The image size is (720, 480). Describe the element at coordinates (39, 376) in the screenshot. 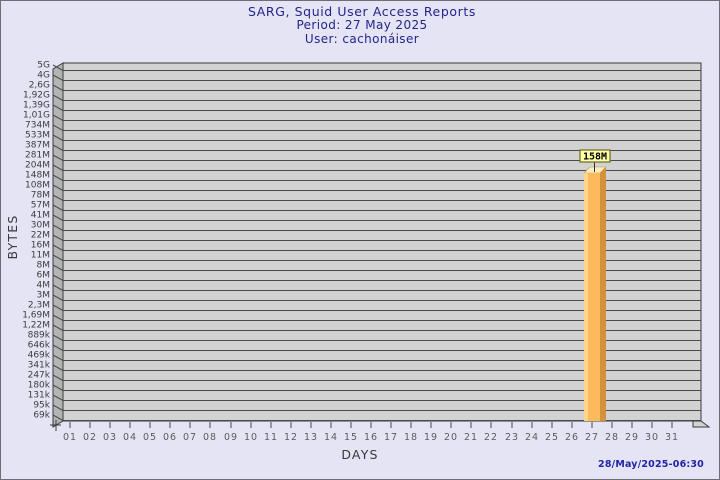

I see `y-tick-label: 247k` at that location.